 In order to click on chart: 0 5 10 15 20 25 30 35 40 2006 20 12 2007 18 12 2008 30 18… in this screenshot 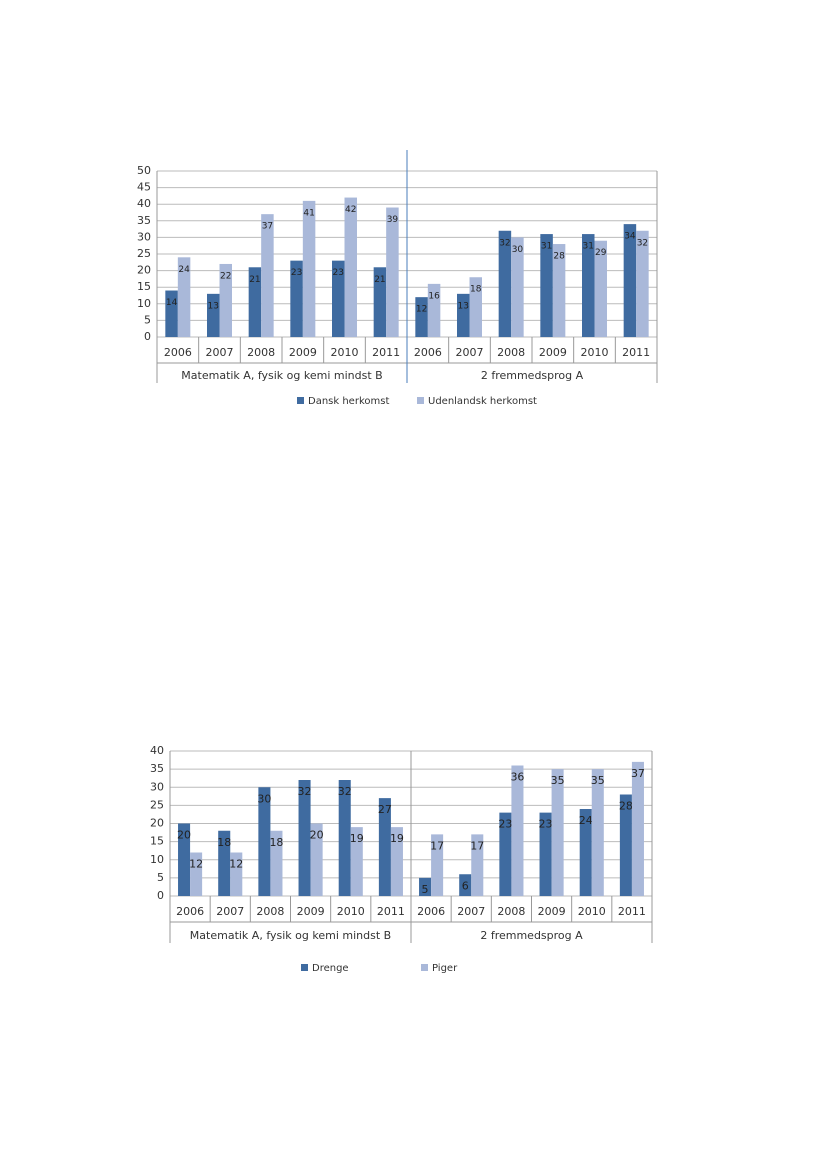, I will do `click(401, 859)`.